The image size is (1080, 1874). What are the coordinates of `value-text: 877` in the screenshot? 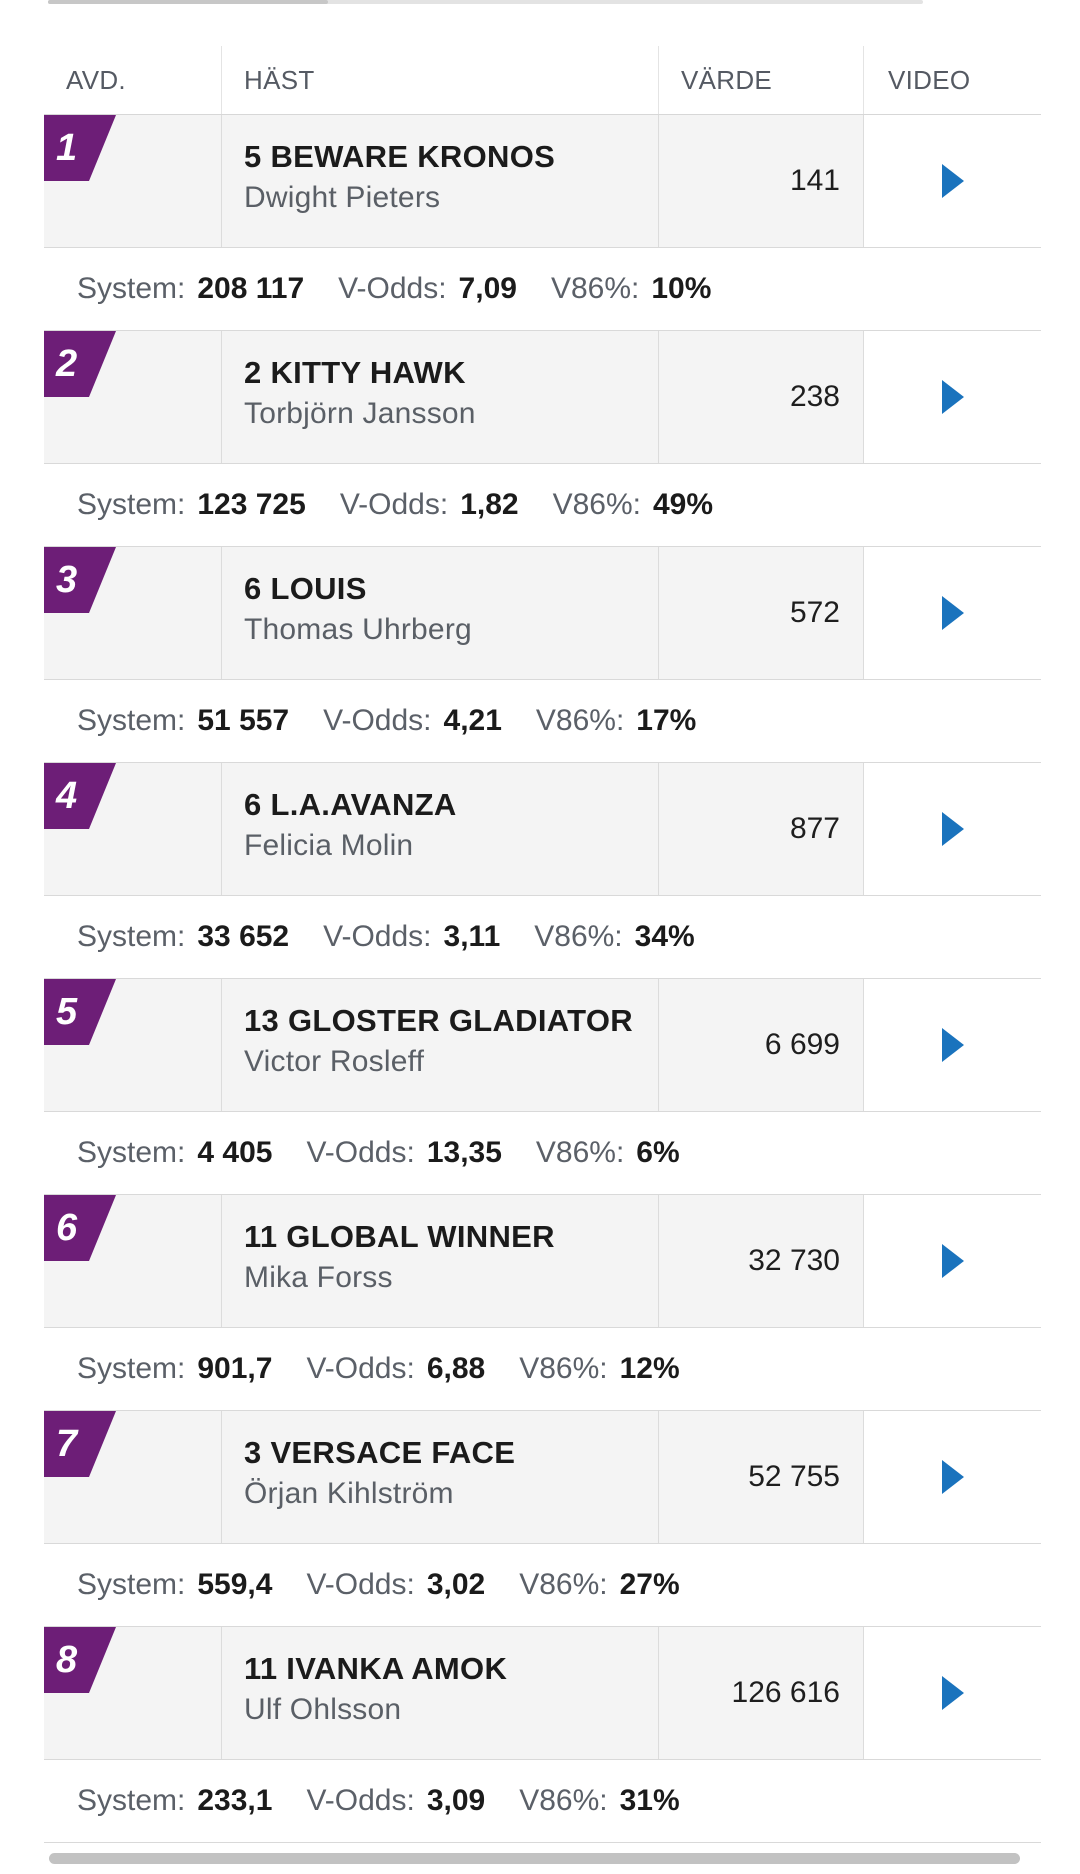 It's located at (814, 828).